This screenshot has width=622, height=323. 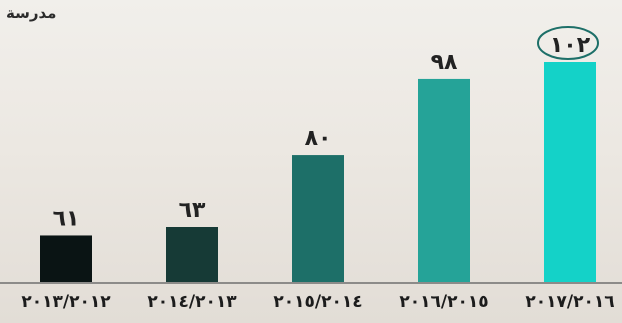 I want to click on unit-label: مدرسة, so click(x=31, y=13).